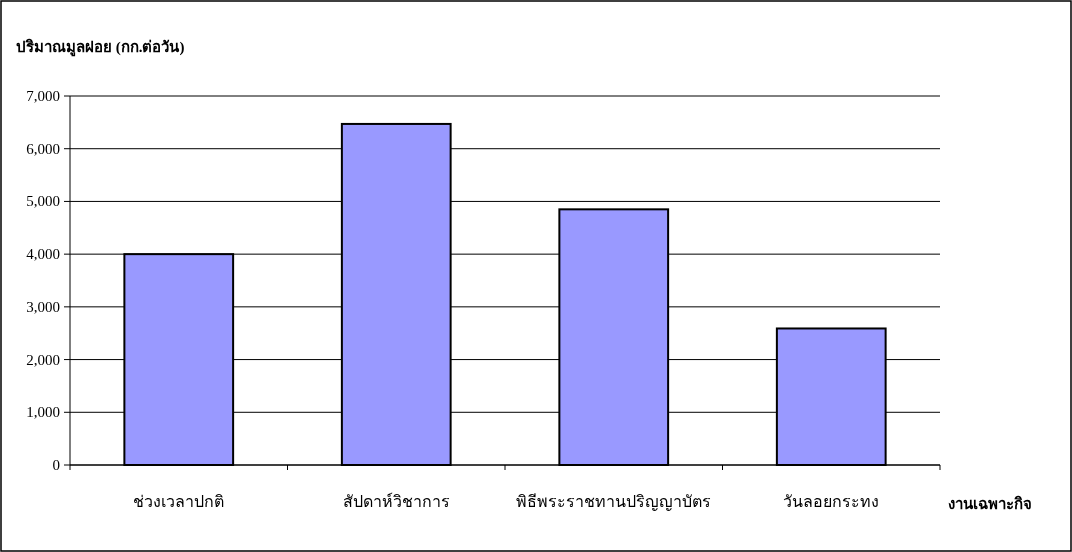 The image size is (1072, 552). Describe the element at coordinates (831, 501) in the screenshot. I see `x-tick-label: วันลอยกระทง` at that location.